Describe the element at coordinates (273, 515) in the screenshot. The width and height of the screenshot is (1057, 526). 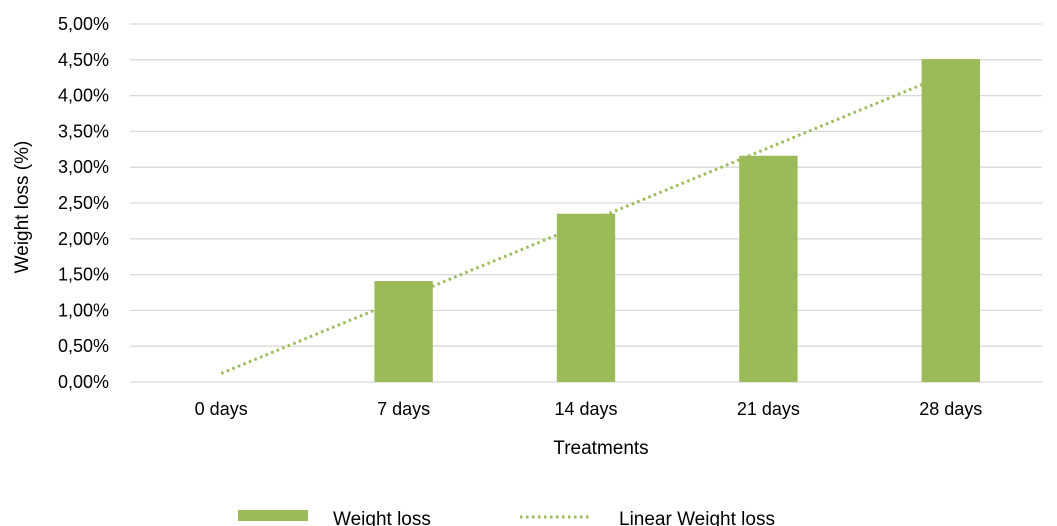
I see `legend-bar-swatch` at that location.